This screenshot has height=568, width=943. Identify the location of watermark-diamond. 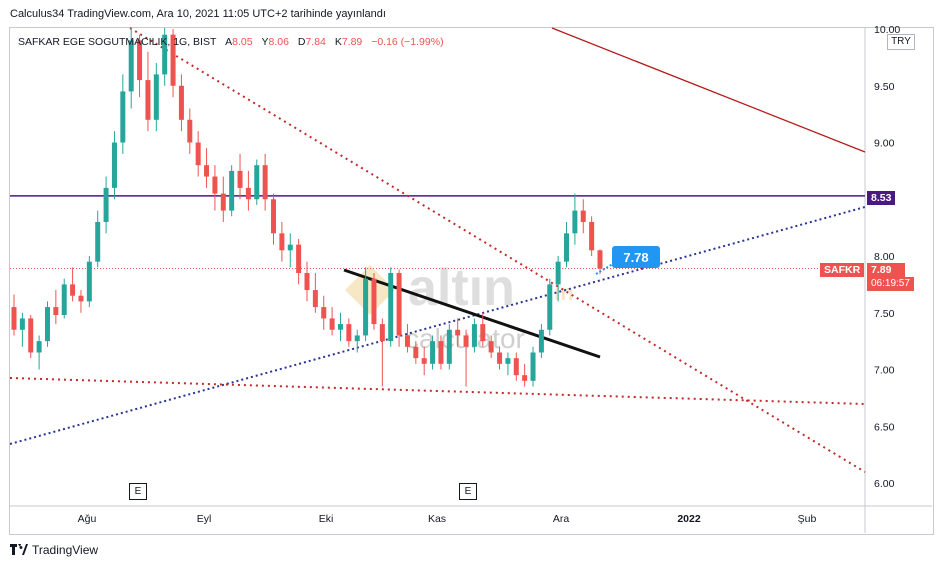
(370, 290).